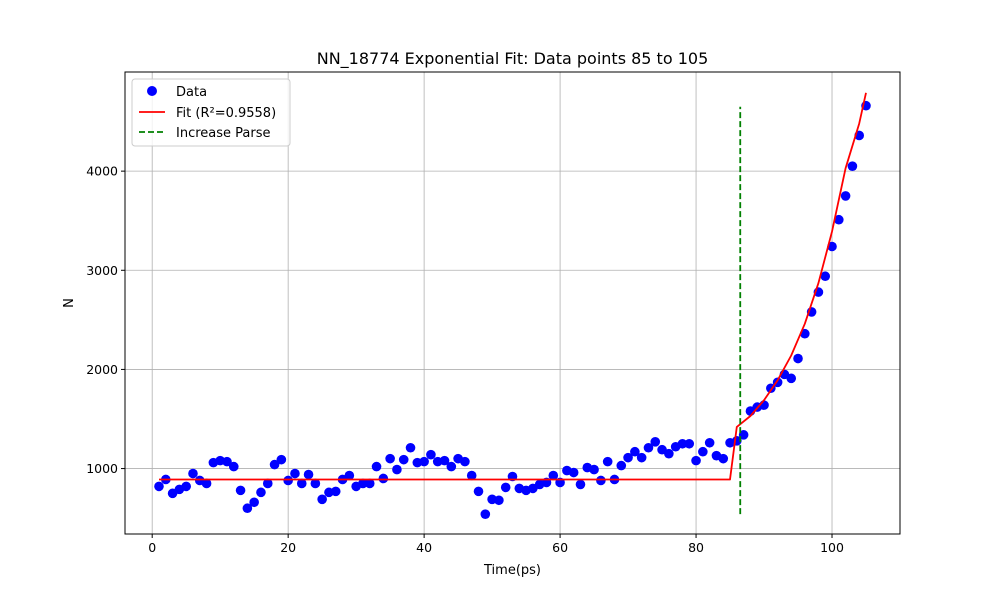 The height and width of the screenshot is (604, 1000). Describe the element at coordinates (102, 270) in the screenshot. I see `y-tick-label: 3000` at that location.